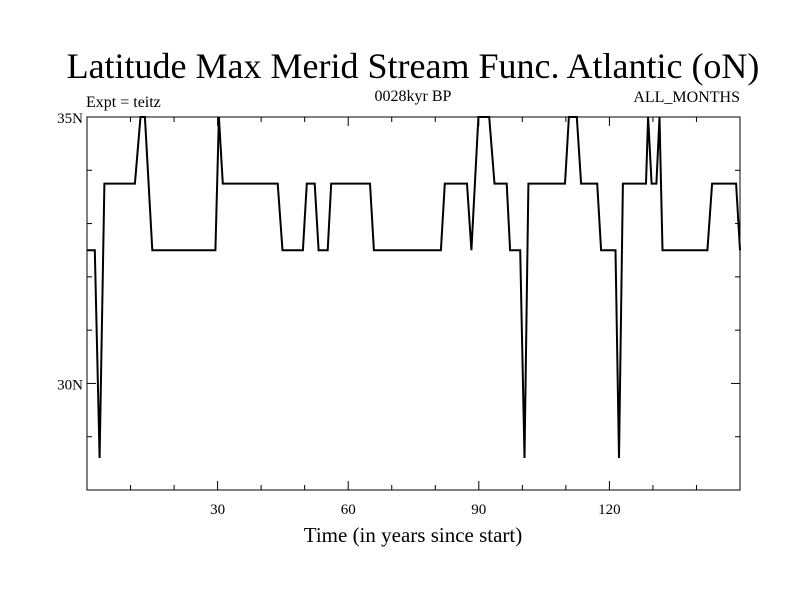 This screenshot has width=800, height=600. What do you see at coordinates (217, 510) in the screenshot?
I see `x-tick-label: 30` at bounding box center [217, 510].